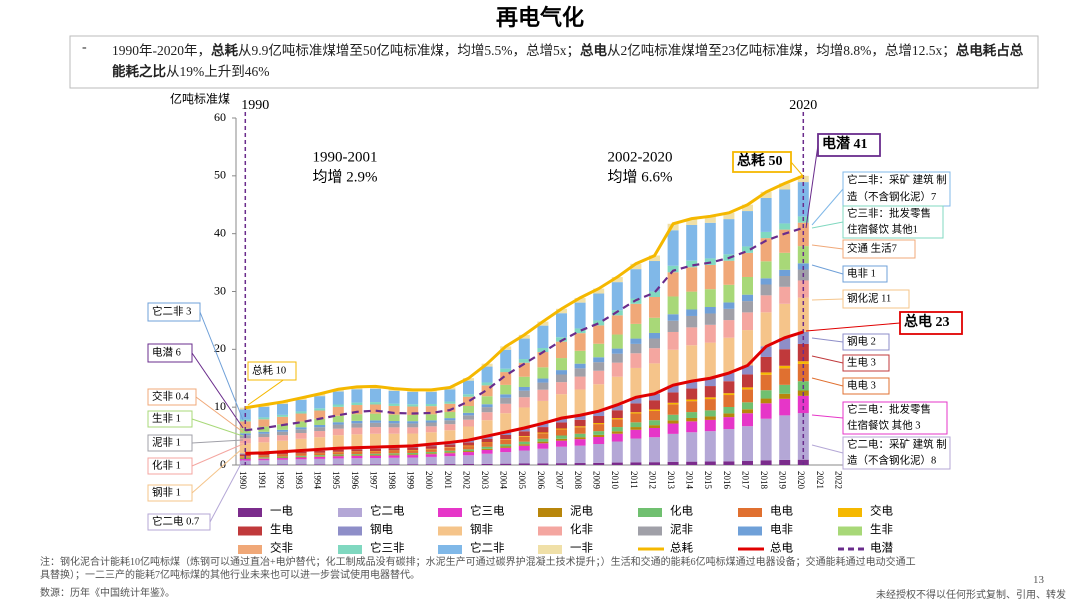 This screenshot has width=1080, height=604. Describe the element at coordinates (166, 417) in the screenshot. I see `annotation-text: 生非 1` at that location.